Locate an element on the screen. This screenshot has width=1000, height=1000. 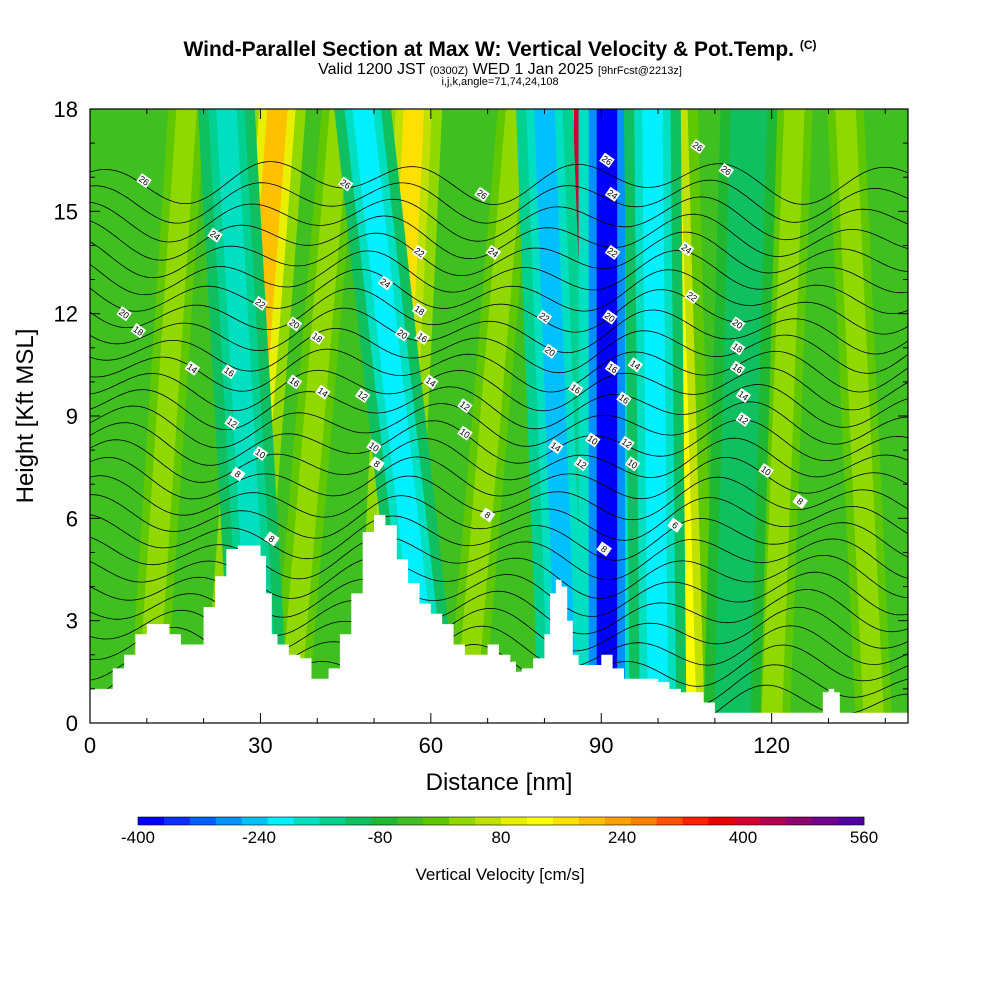
theta-label-text-47: 10 is located at coordinates (465, 433).